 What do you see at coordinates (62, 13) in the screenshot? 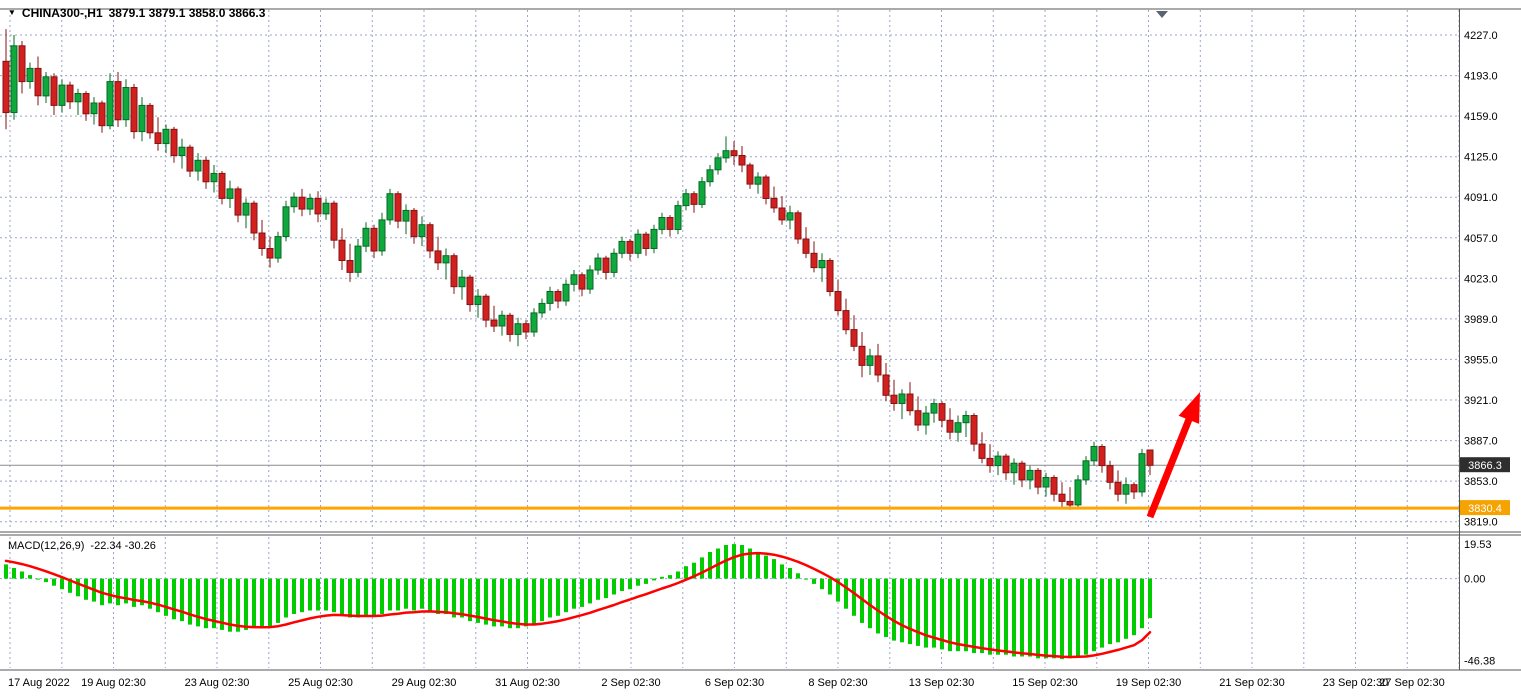
I see `symbol-period-label: CHINA300-,H1` at bounding box center [62, 13].